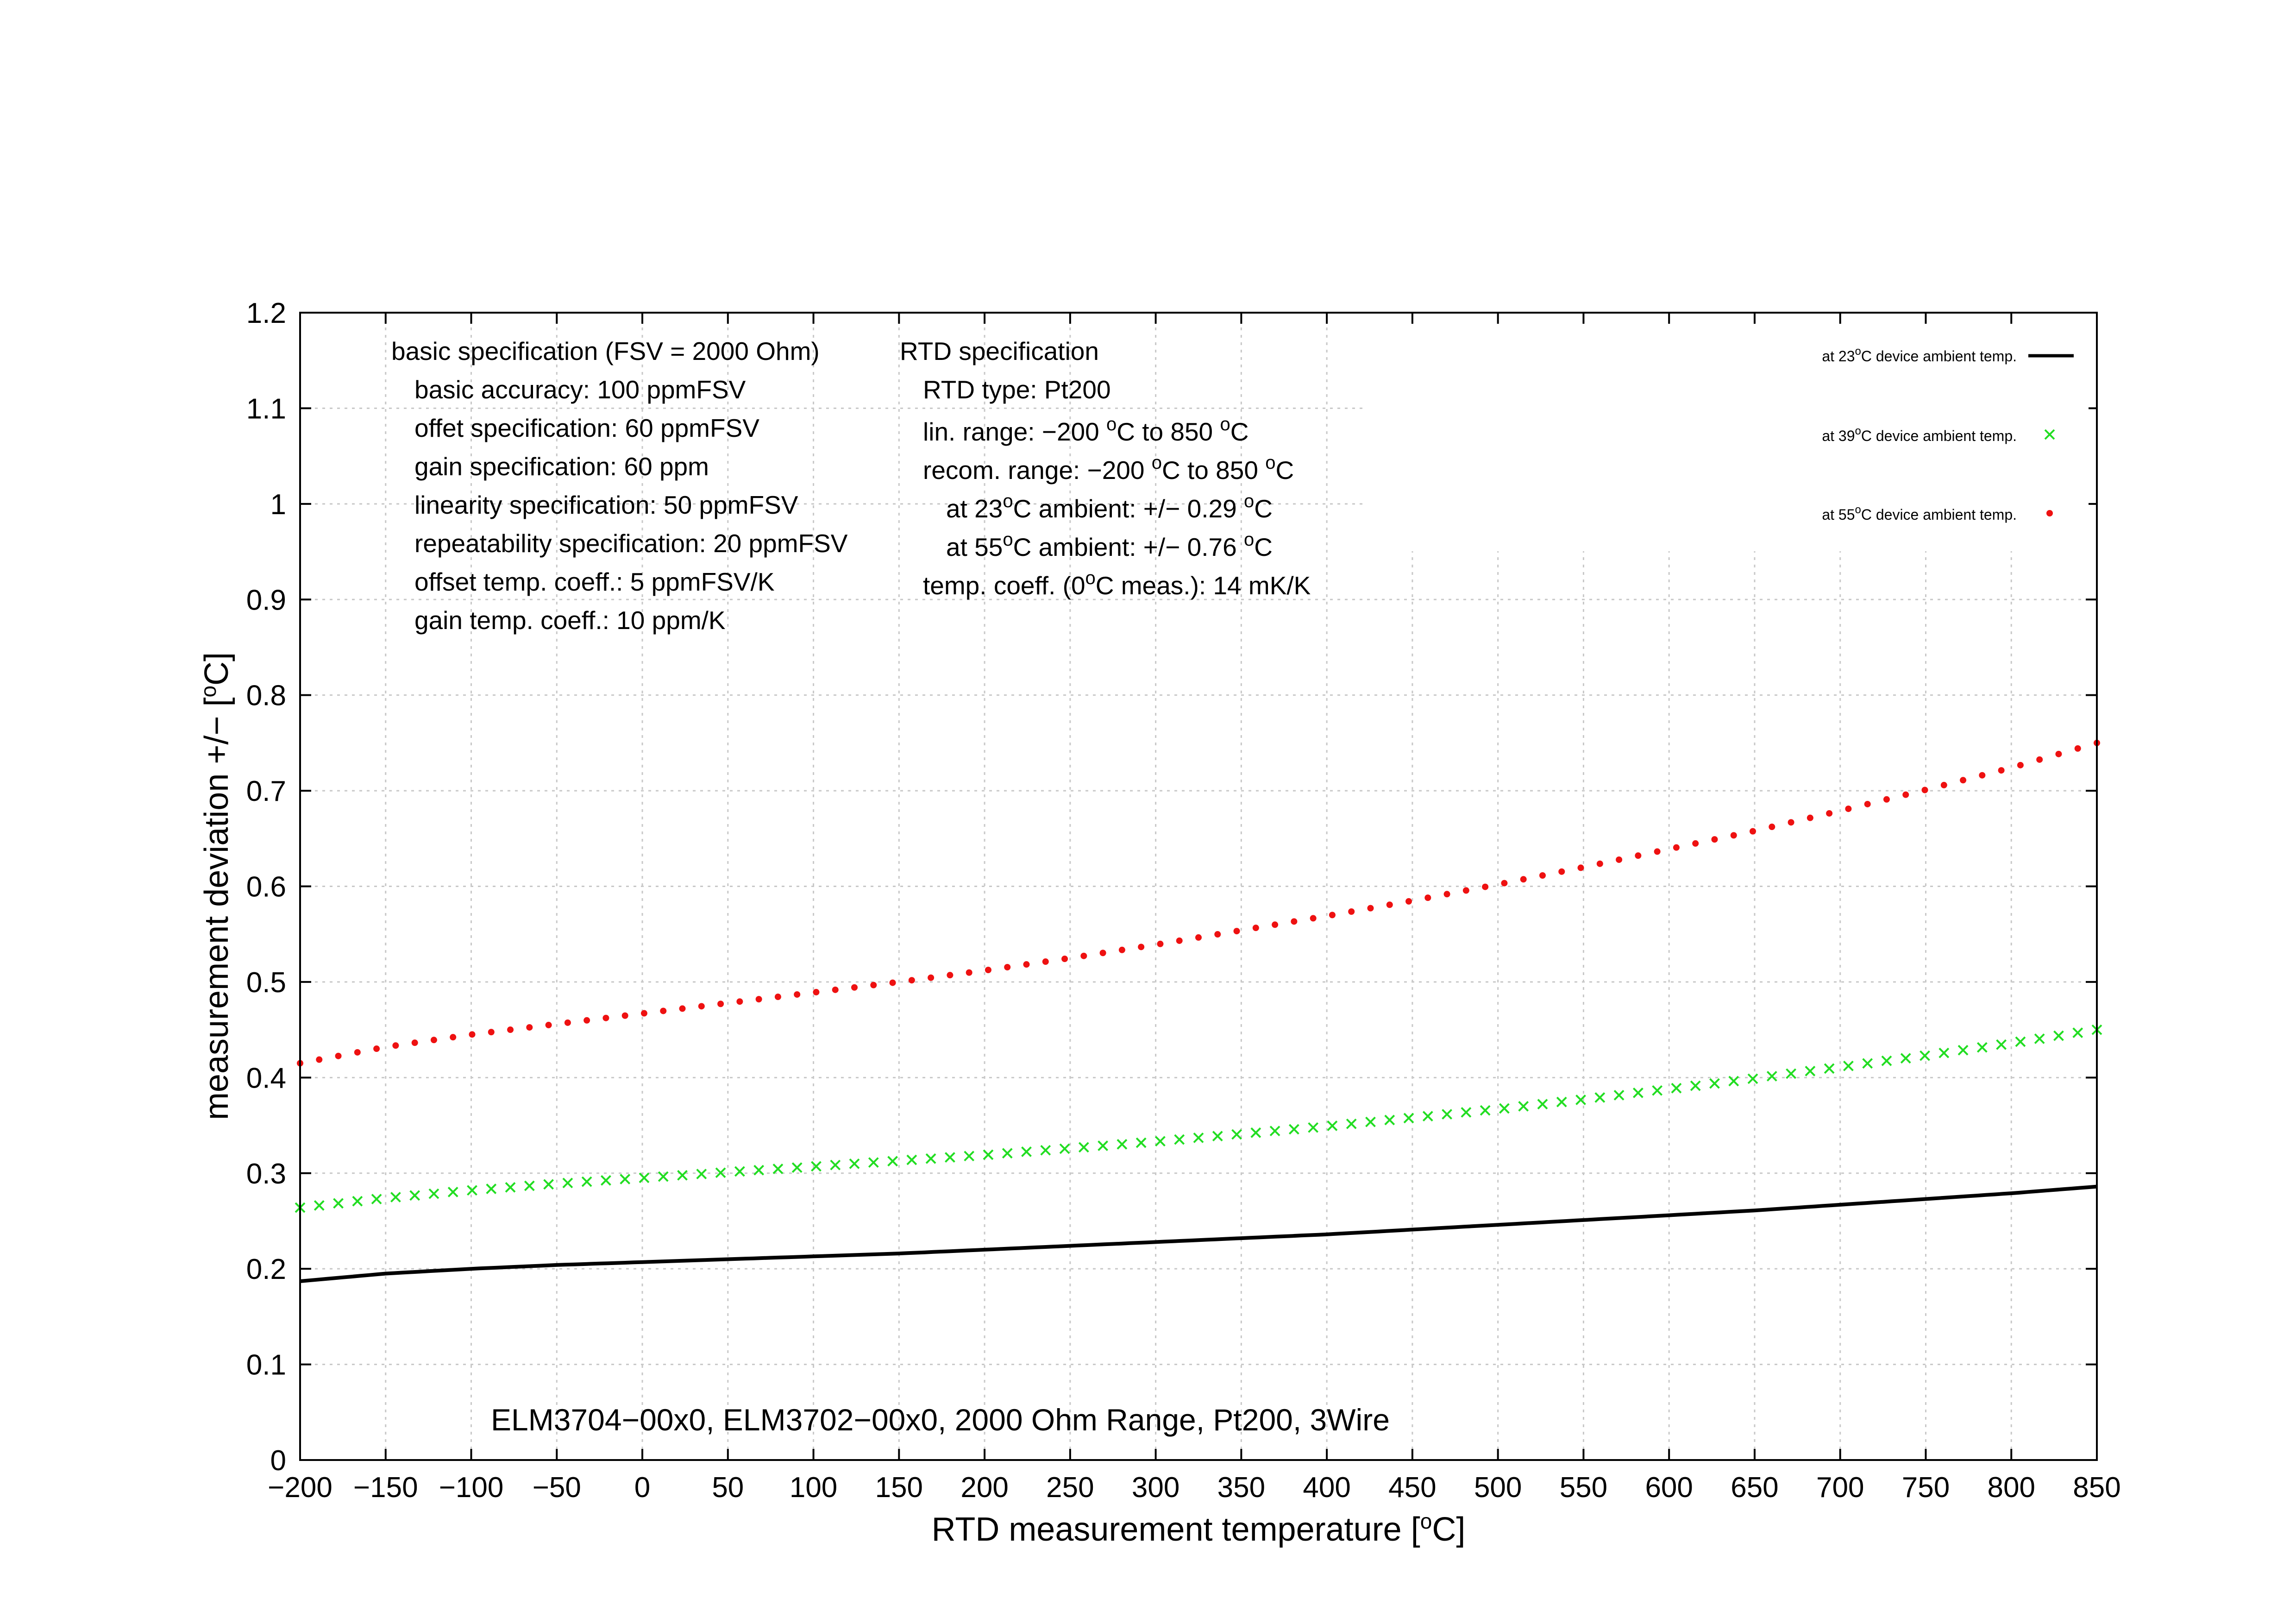  What do you see at coordinates (1919, 513) in the screenshot?
I see `legend-label-55: at 55oC device ambient temp.` at bounding box center [1919, 513].